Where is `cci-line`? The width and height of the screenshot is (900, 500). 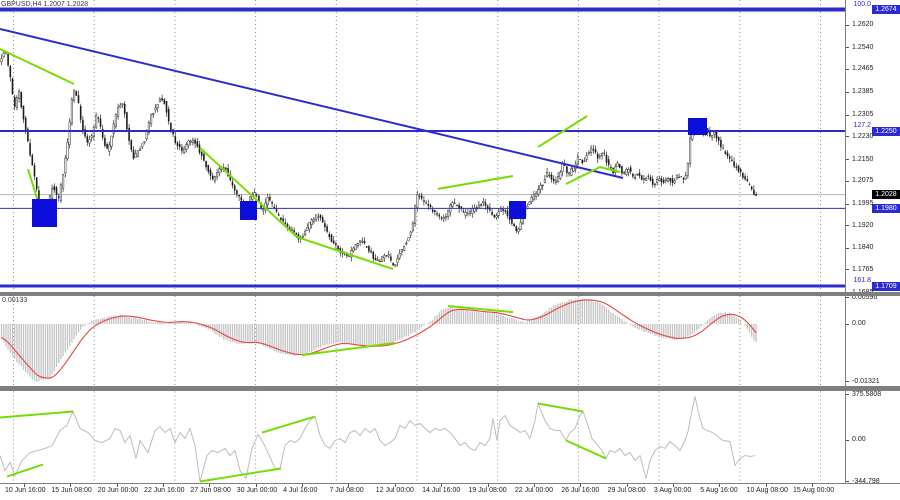 cci-line is located at coordinates (378, 438).